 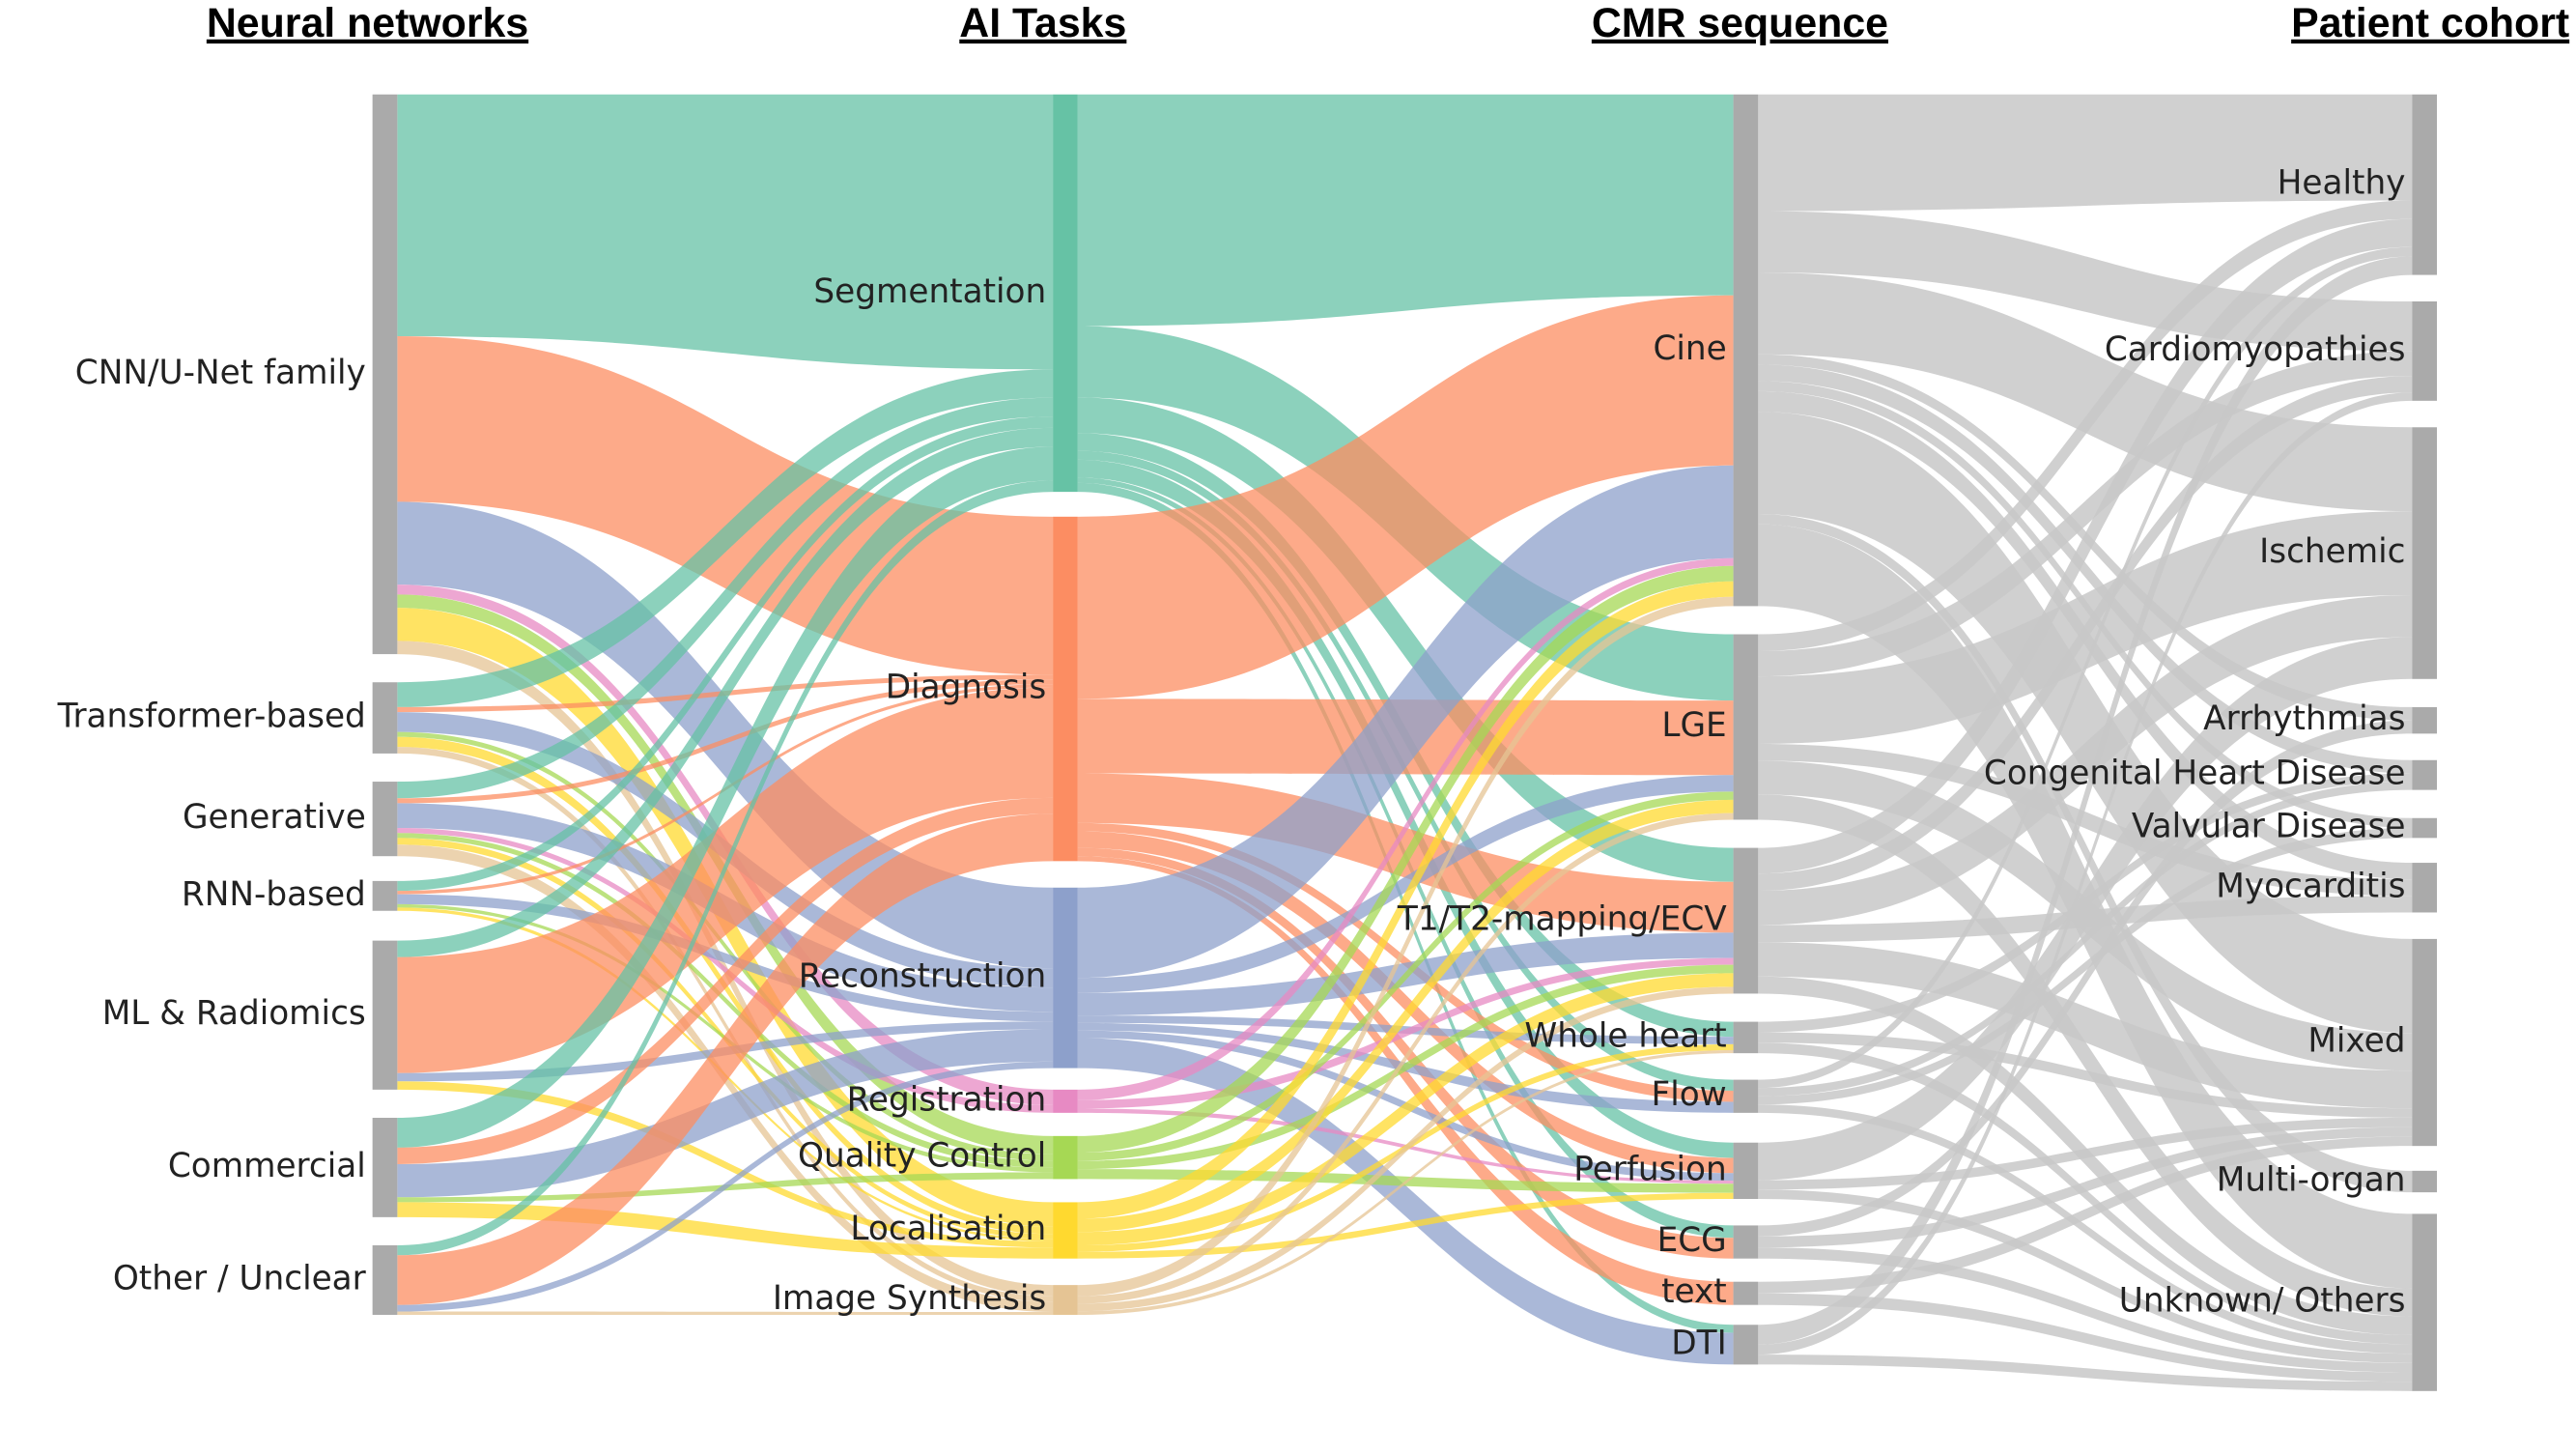 I want to click on node-label: text, so click(x=1694, y=1292).